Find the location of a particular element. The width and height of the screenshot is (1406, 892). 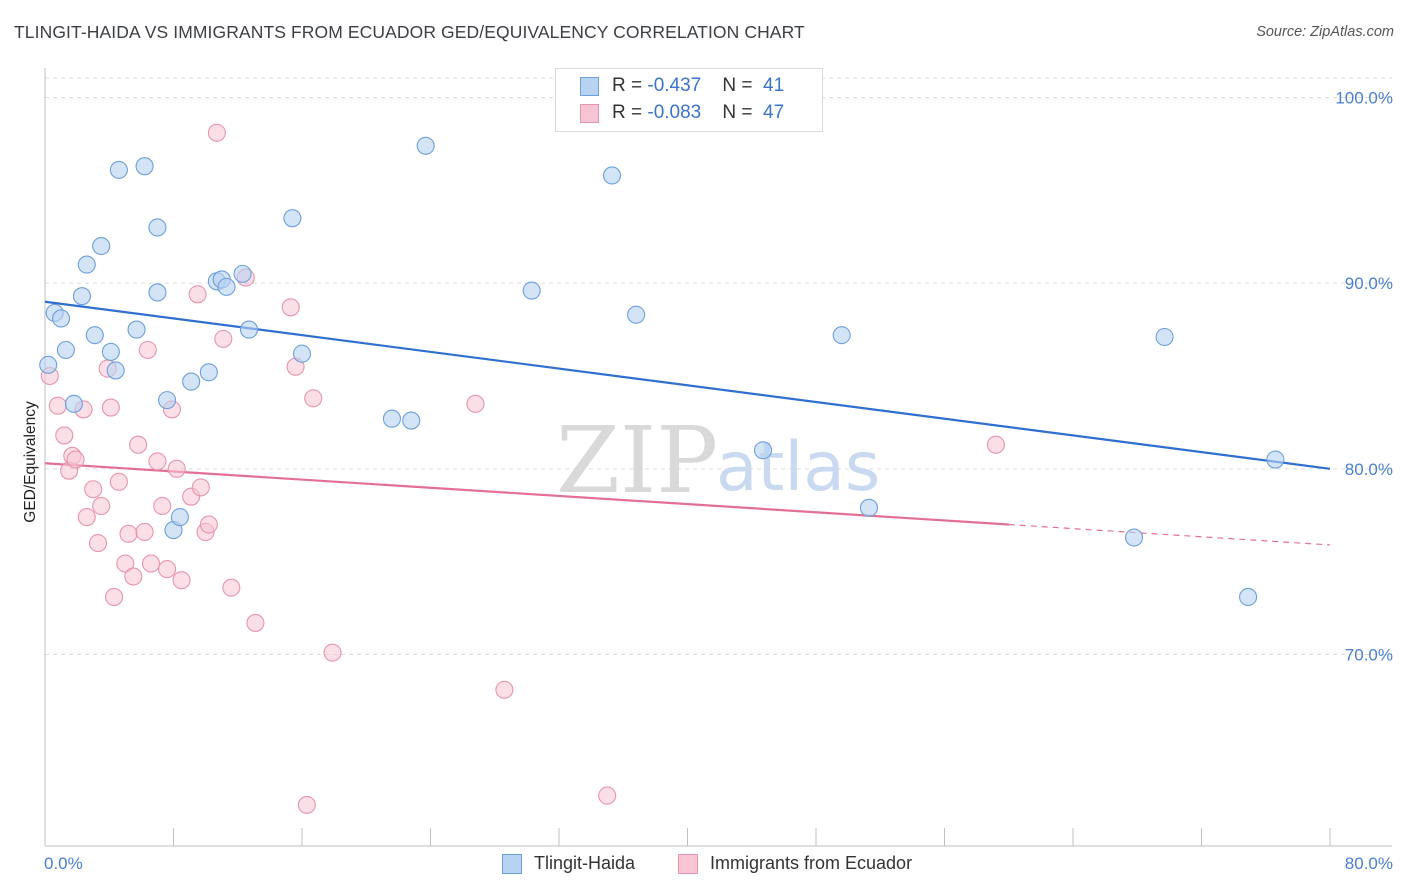

r-value: -0.083 is located at coordinates (674, 112).